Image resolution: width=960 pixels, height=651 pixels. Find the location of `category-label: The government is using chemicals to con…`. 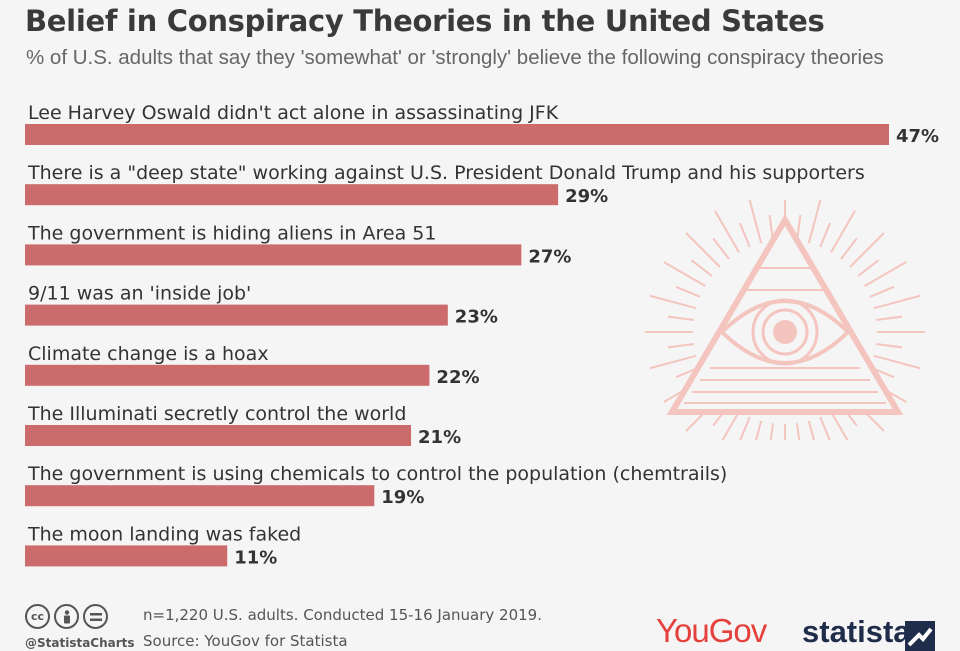

category-label: The government is using chemicals to con… is located at coordinates (377, 474).